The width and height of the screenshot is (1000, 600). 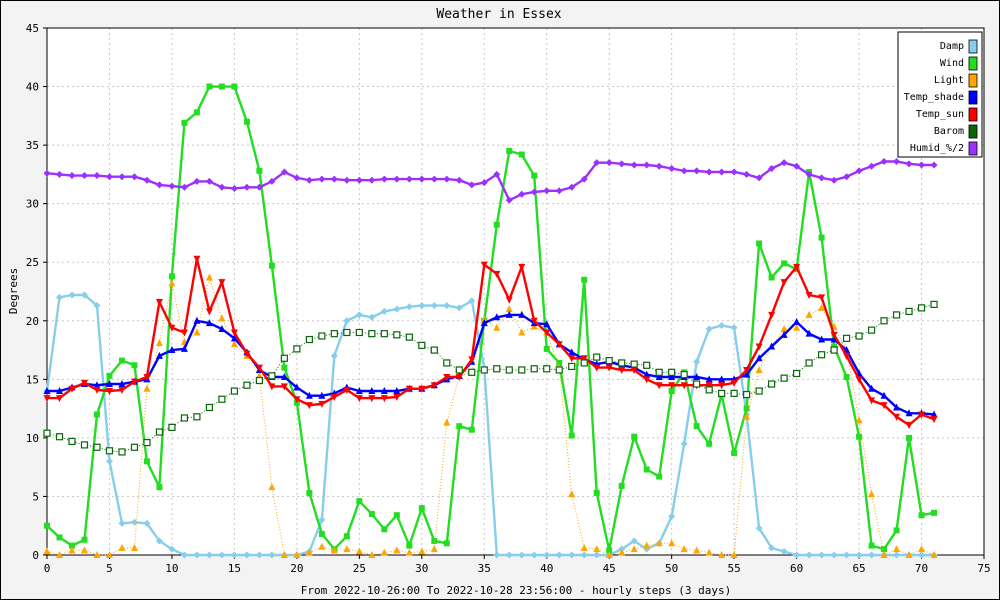 I want to click on legend-label-temp-shade: Temp_shade, so click(x=934, y=97).